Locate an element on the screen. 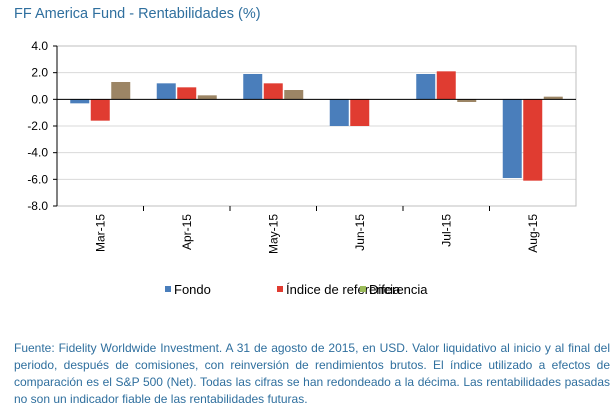 This screenshot has height=411, width=615. legend-label-fondo: Fondo is located at coordinates (192, 289).